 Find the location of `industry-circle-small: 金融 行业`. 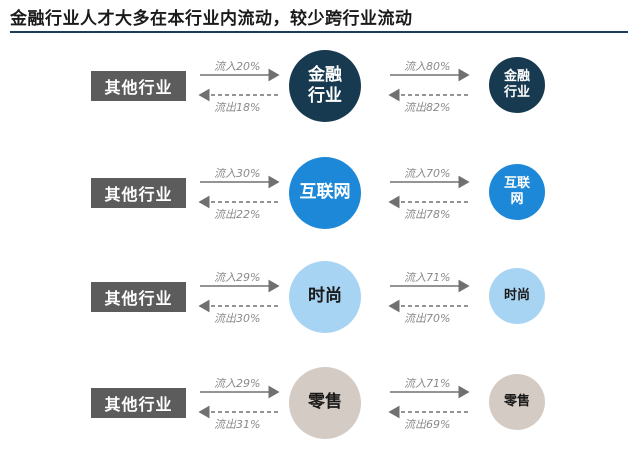

industry-circle-small: 金融 行业 is located at coordinates (517, 85).